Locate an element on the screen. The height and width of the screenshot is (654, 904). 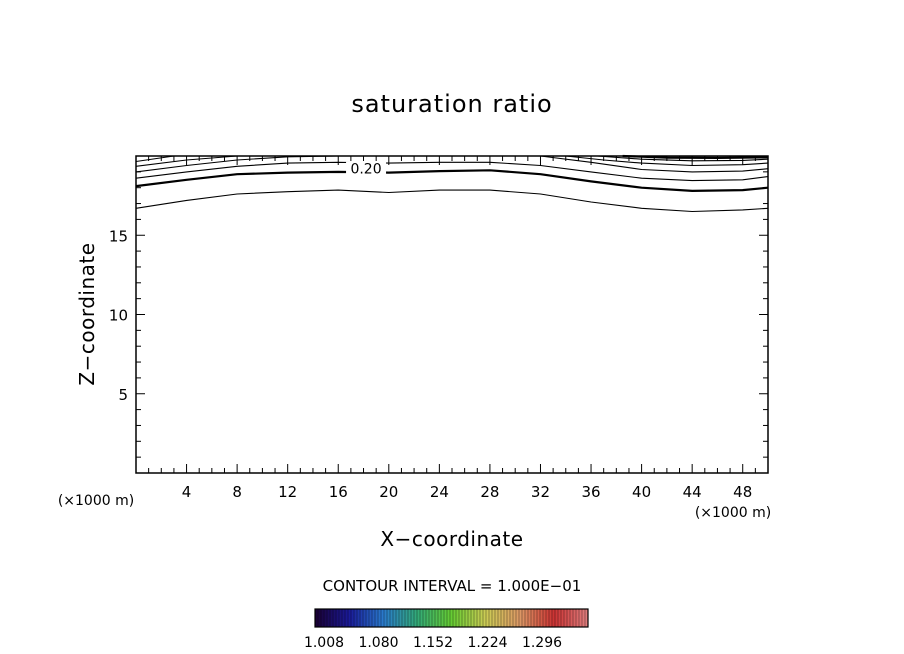
x-tick-label: 44 is located at coordinates (692, 492).